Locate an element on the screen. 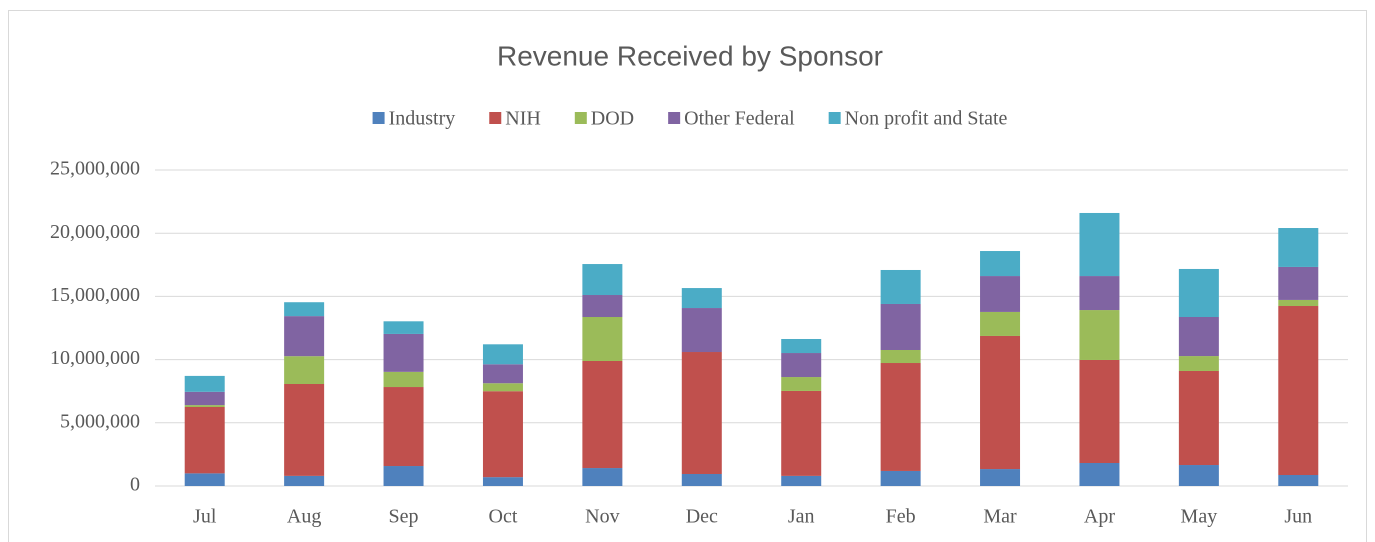  x-tick-label: Sep is located at coordinates (404, 517).